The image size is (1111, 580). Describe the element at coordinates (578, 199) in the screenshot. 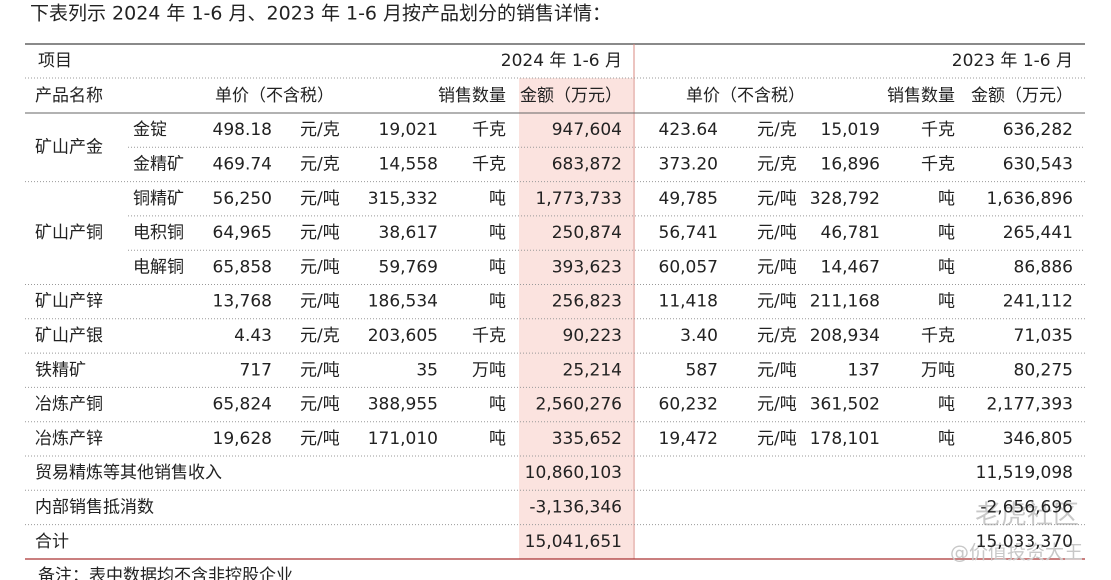

I see `cell: 1,773,733` at that location.